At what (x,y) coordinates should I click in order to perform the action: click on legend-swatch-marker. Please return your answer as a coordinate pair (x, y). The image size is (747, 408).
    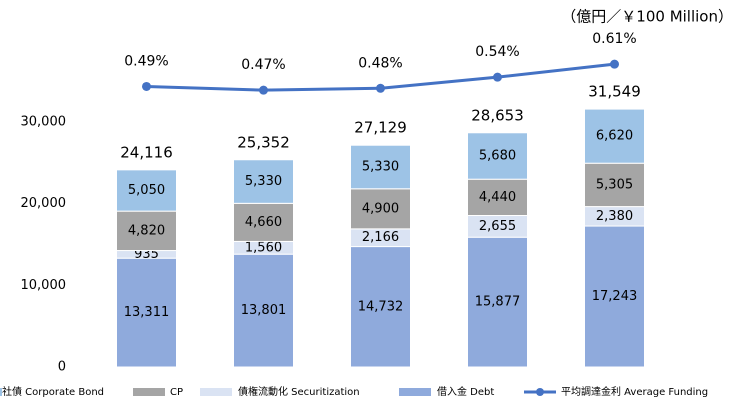
    Looking at the image, I should click on (540, 392).